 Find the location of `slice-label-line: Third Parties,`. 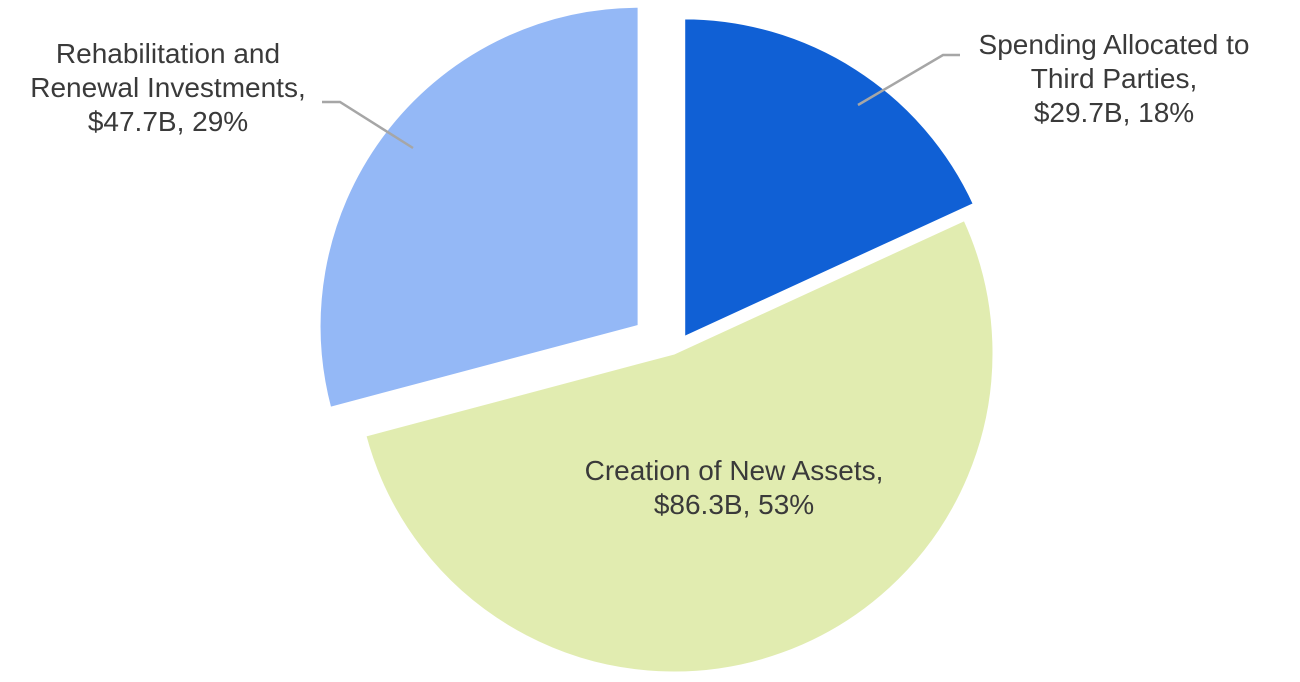

slice-label-line: Third Parties, is located at coordinates (1114, 78).